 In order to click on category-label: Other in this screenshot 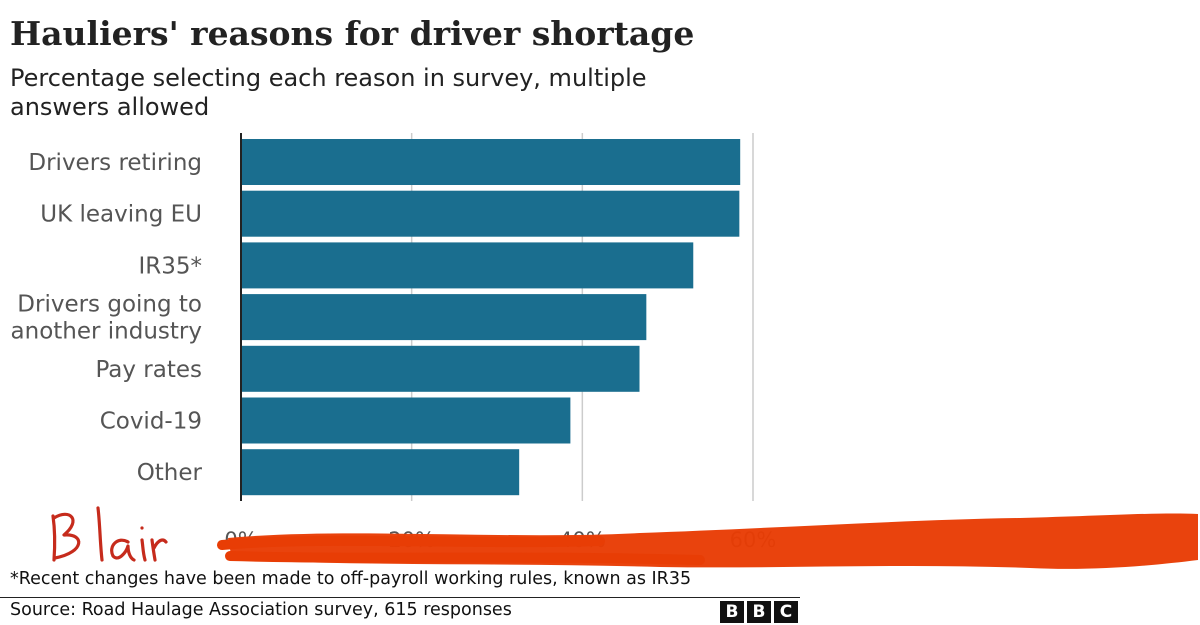, I will do `click(170, 473)`.